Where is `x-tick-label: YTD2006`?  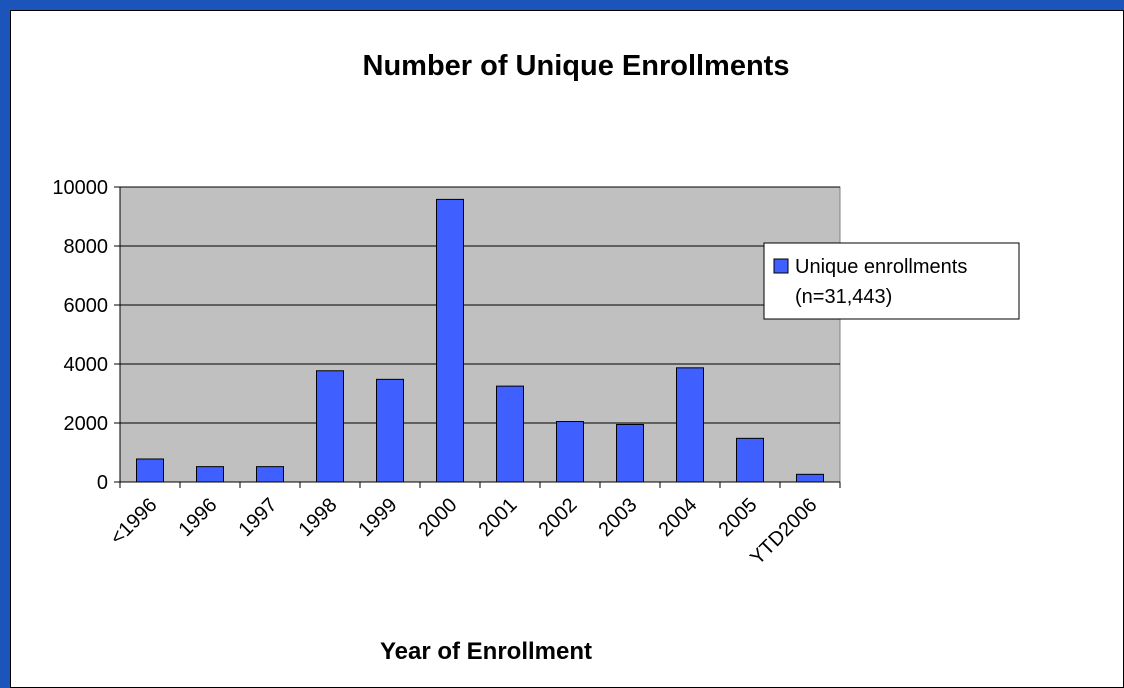 x-tick-label: YTD2006 is located at coordinates (783, 531).